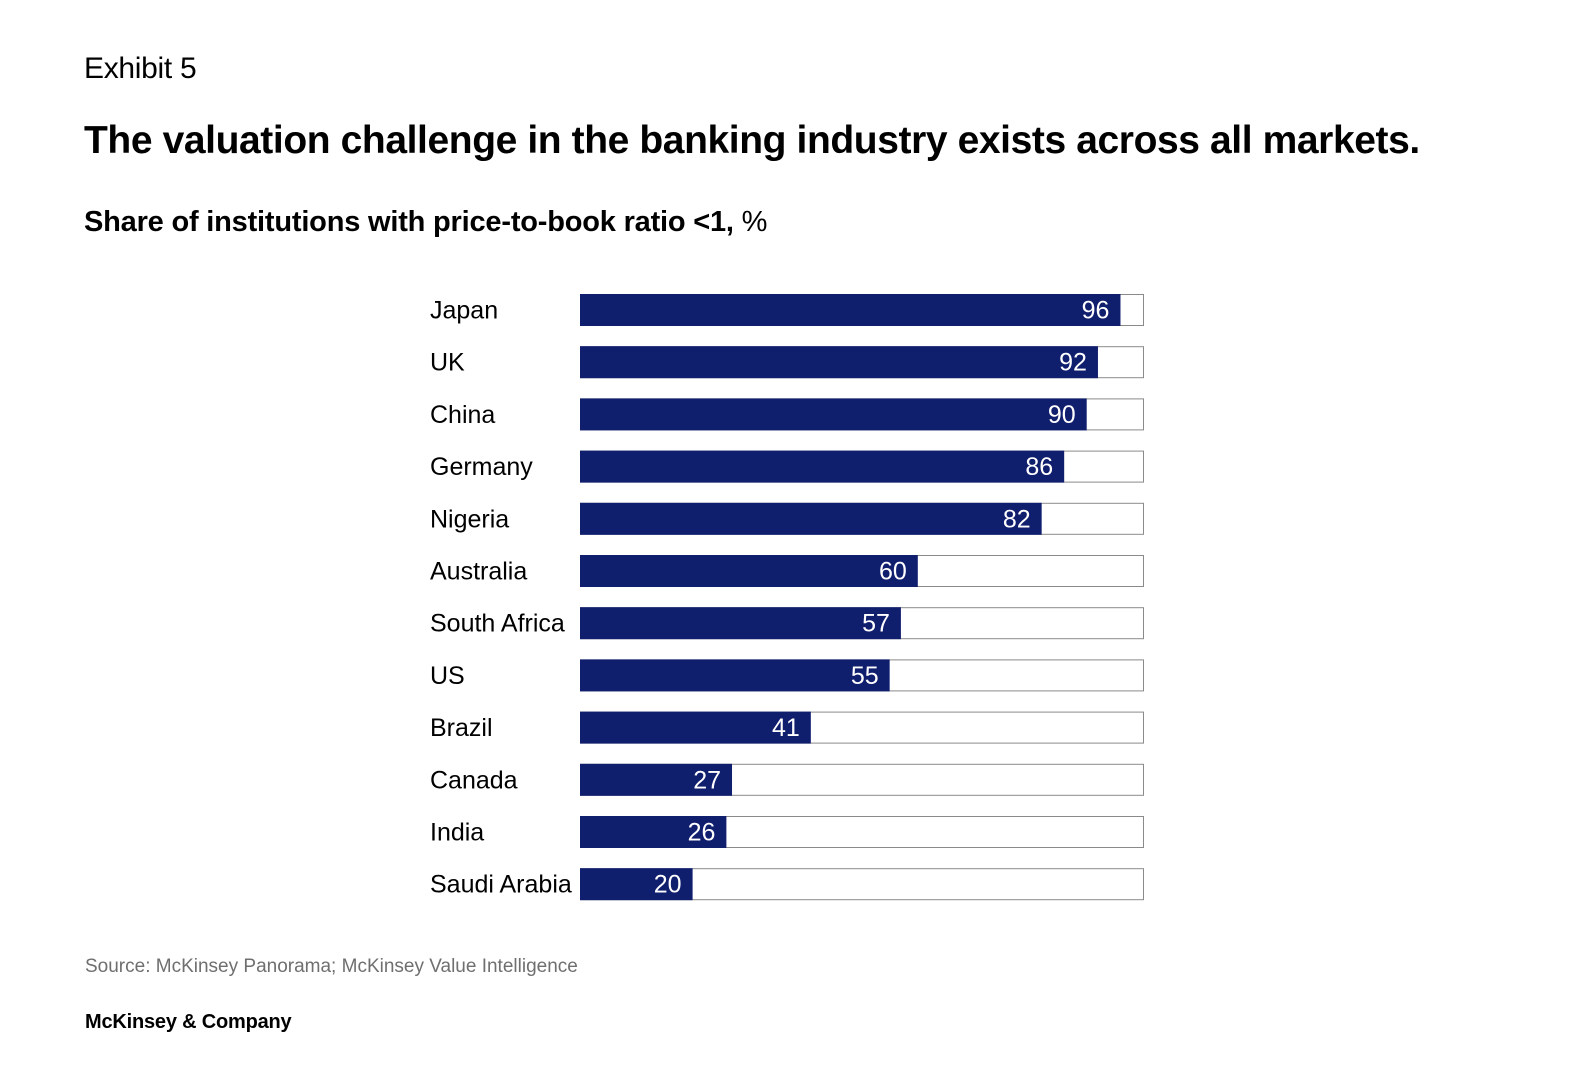  Describe the element at coordinates (1039, 467) in the screenshot. I see `value-label: 86` at that location.